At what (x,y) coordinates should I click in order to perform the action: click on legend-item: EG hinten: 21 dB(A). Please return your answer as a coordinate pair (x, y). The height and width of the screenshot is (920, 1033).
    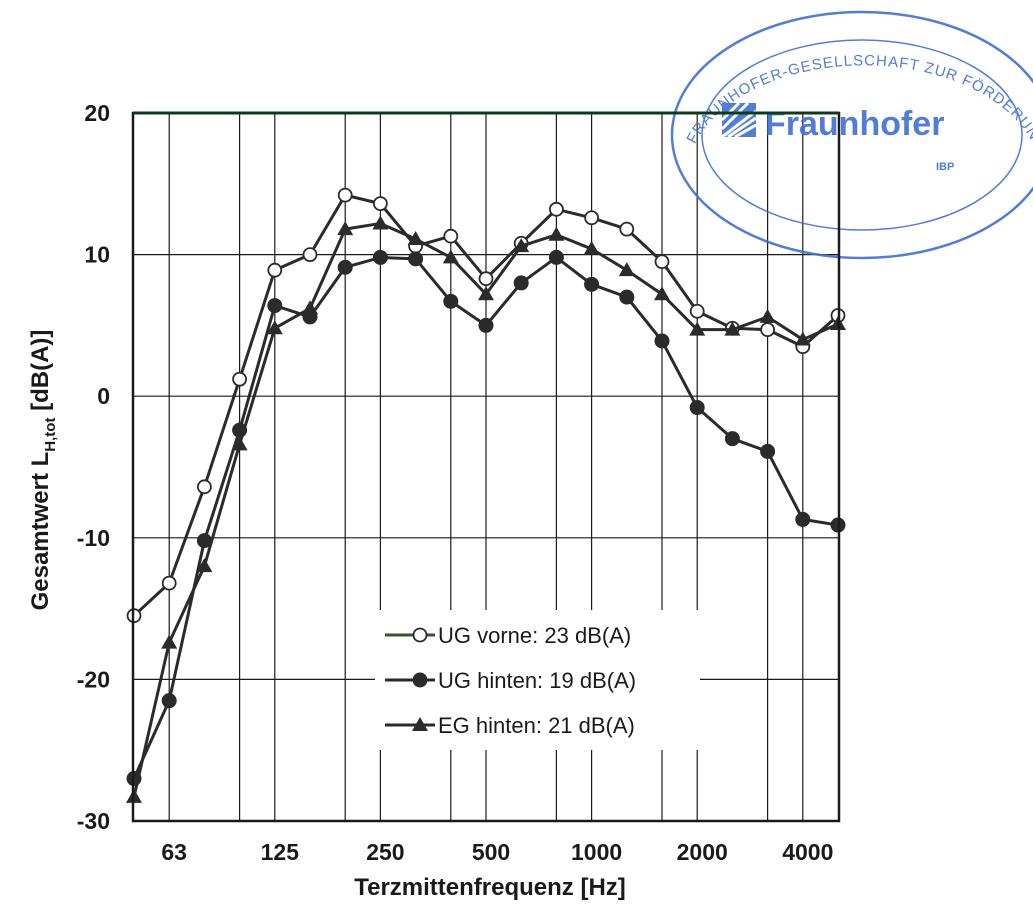
    Looking at the image, I should click on (510, 725).